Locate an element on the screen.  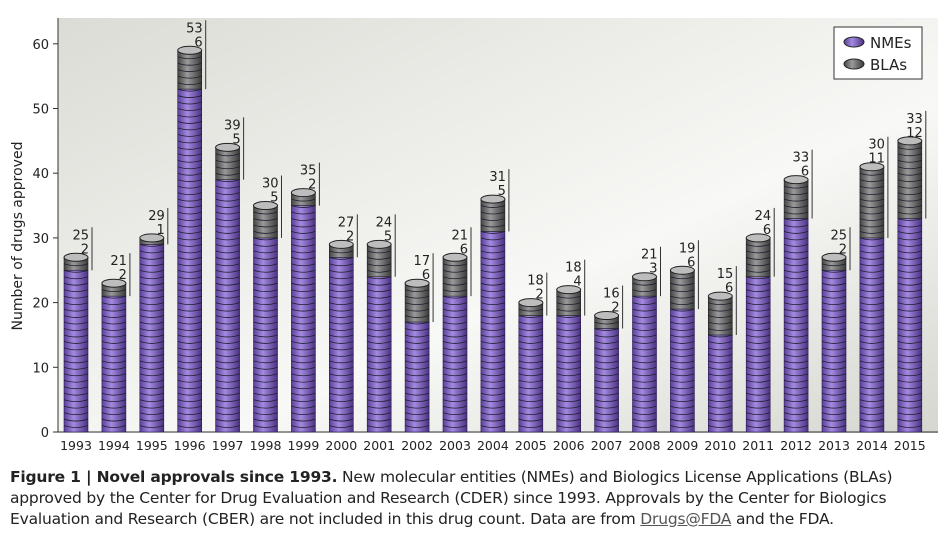
x-tick-label: 2011 is located at coordinates (758, 445).